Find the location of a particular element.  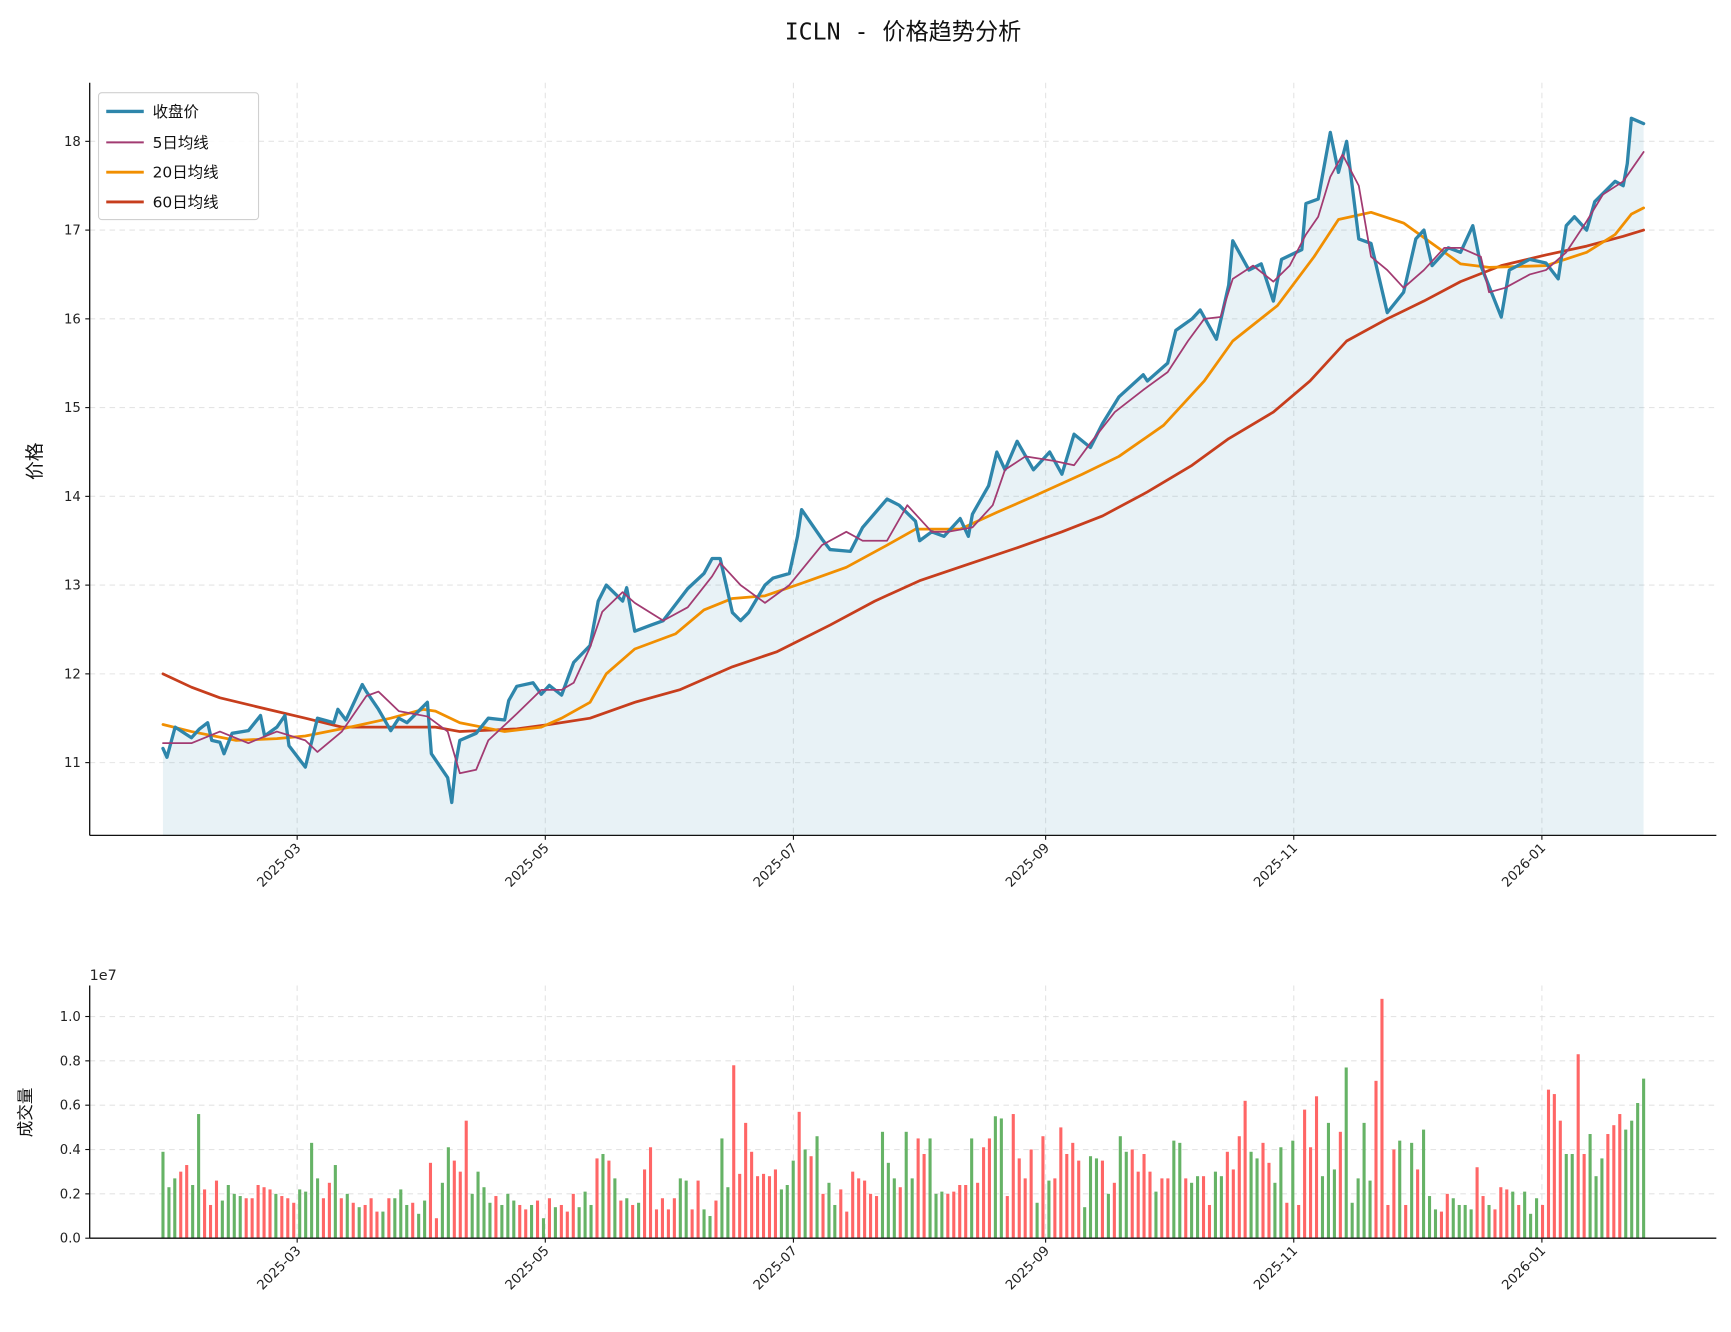

price-x-tick-label: 2026-01 is located at coordinates (1524, 866).